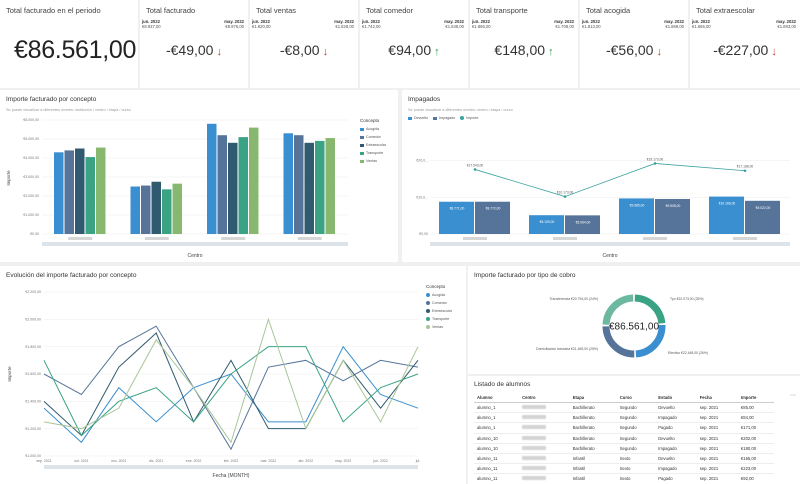 This screenshot has width=800, height=484. I want to click on y-tick-label: €0,00, so click(34, 234).